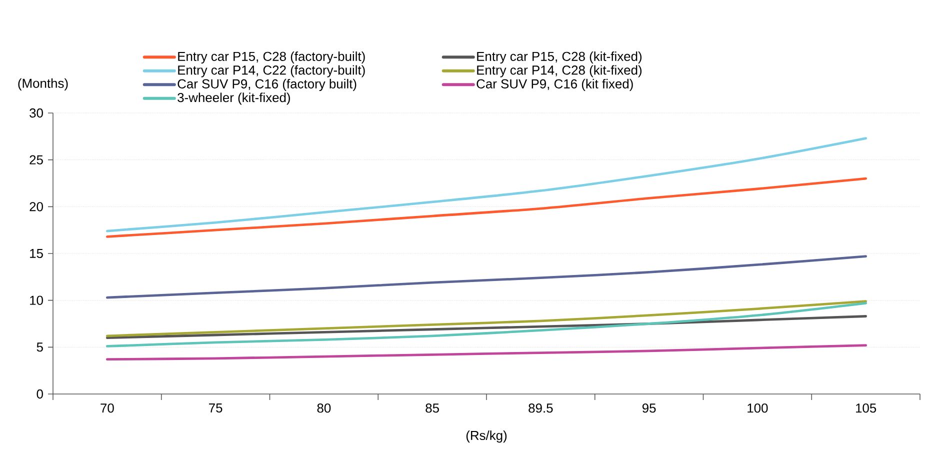 This screenshot has height=465, width=952. I want to click on legend-label: Car SUV P9, C16 (factory built), so click(267, 85).